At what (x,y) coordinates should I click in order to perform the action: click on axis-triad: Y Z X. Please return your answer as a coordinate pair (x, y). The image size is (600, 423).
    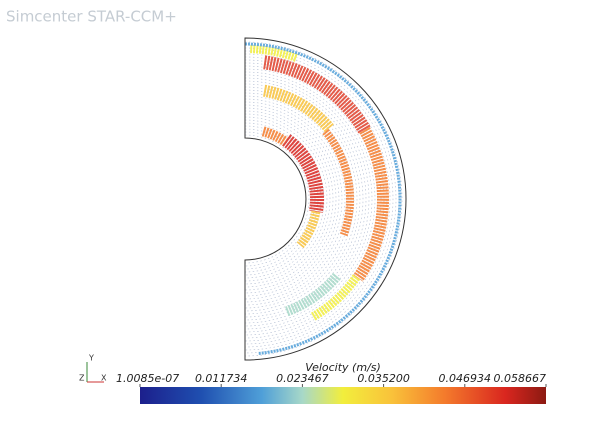
    Looking at the image, I should click on (93, 368).